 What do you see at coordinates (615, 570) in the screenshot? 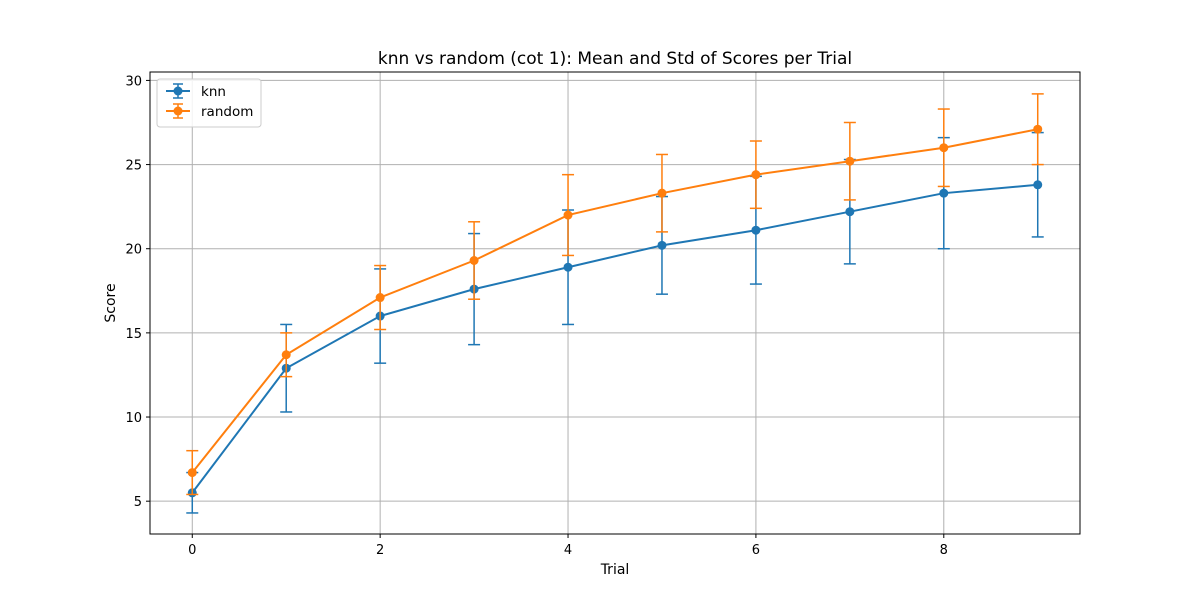
I see `x-axis-label: Trial` at bounding box center [615, 570].